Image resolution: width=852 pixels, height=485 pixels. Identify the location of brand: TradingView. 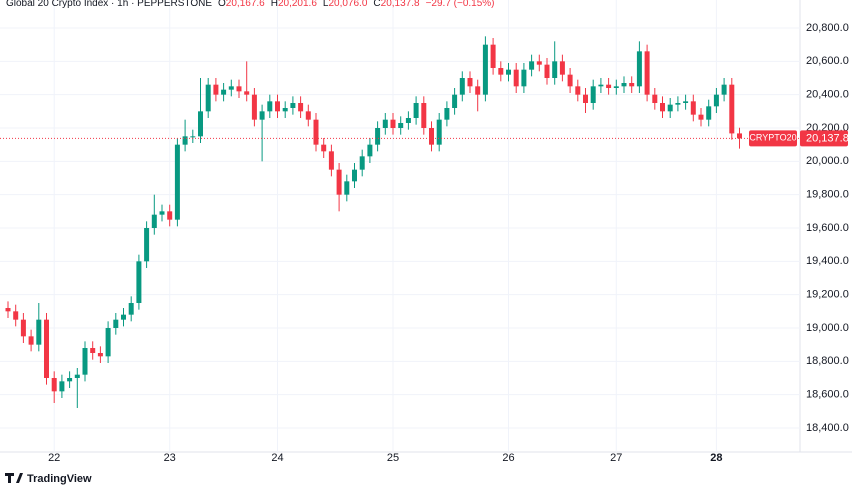
(48, 479).